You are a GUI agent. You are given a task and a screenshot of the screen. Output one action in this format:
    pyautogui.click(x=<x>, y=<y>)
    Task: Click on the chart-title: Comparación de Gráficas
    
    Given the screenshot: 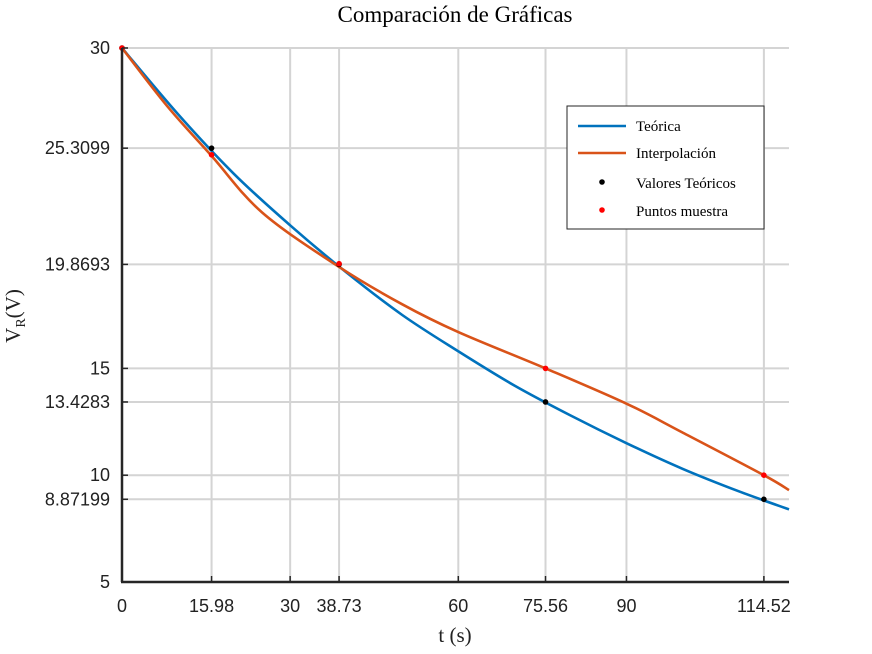 What is the action you would take?
    pyautogui.click(x=454, y=14)
    